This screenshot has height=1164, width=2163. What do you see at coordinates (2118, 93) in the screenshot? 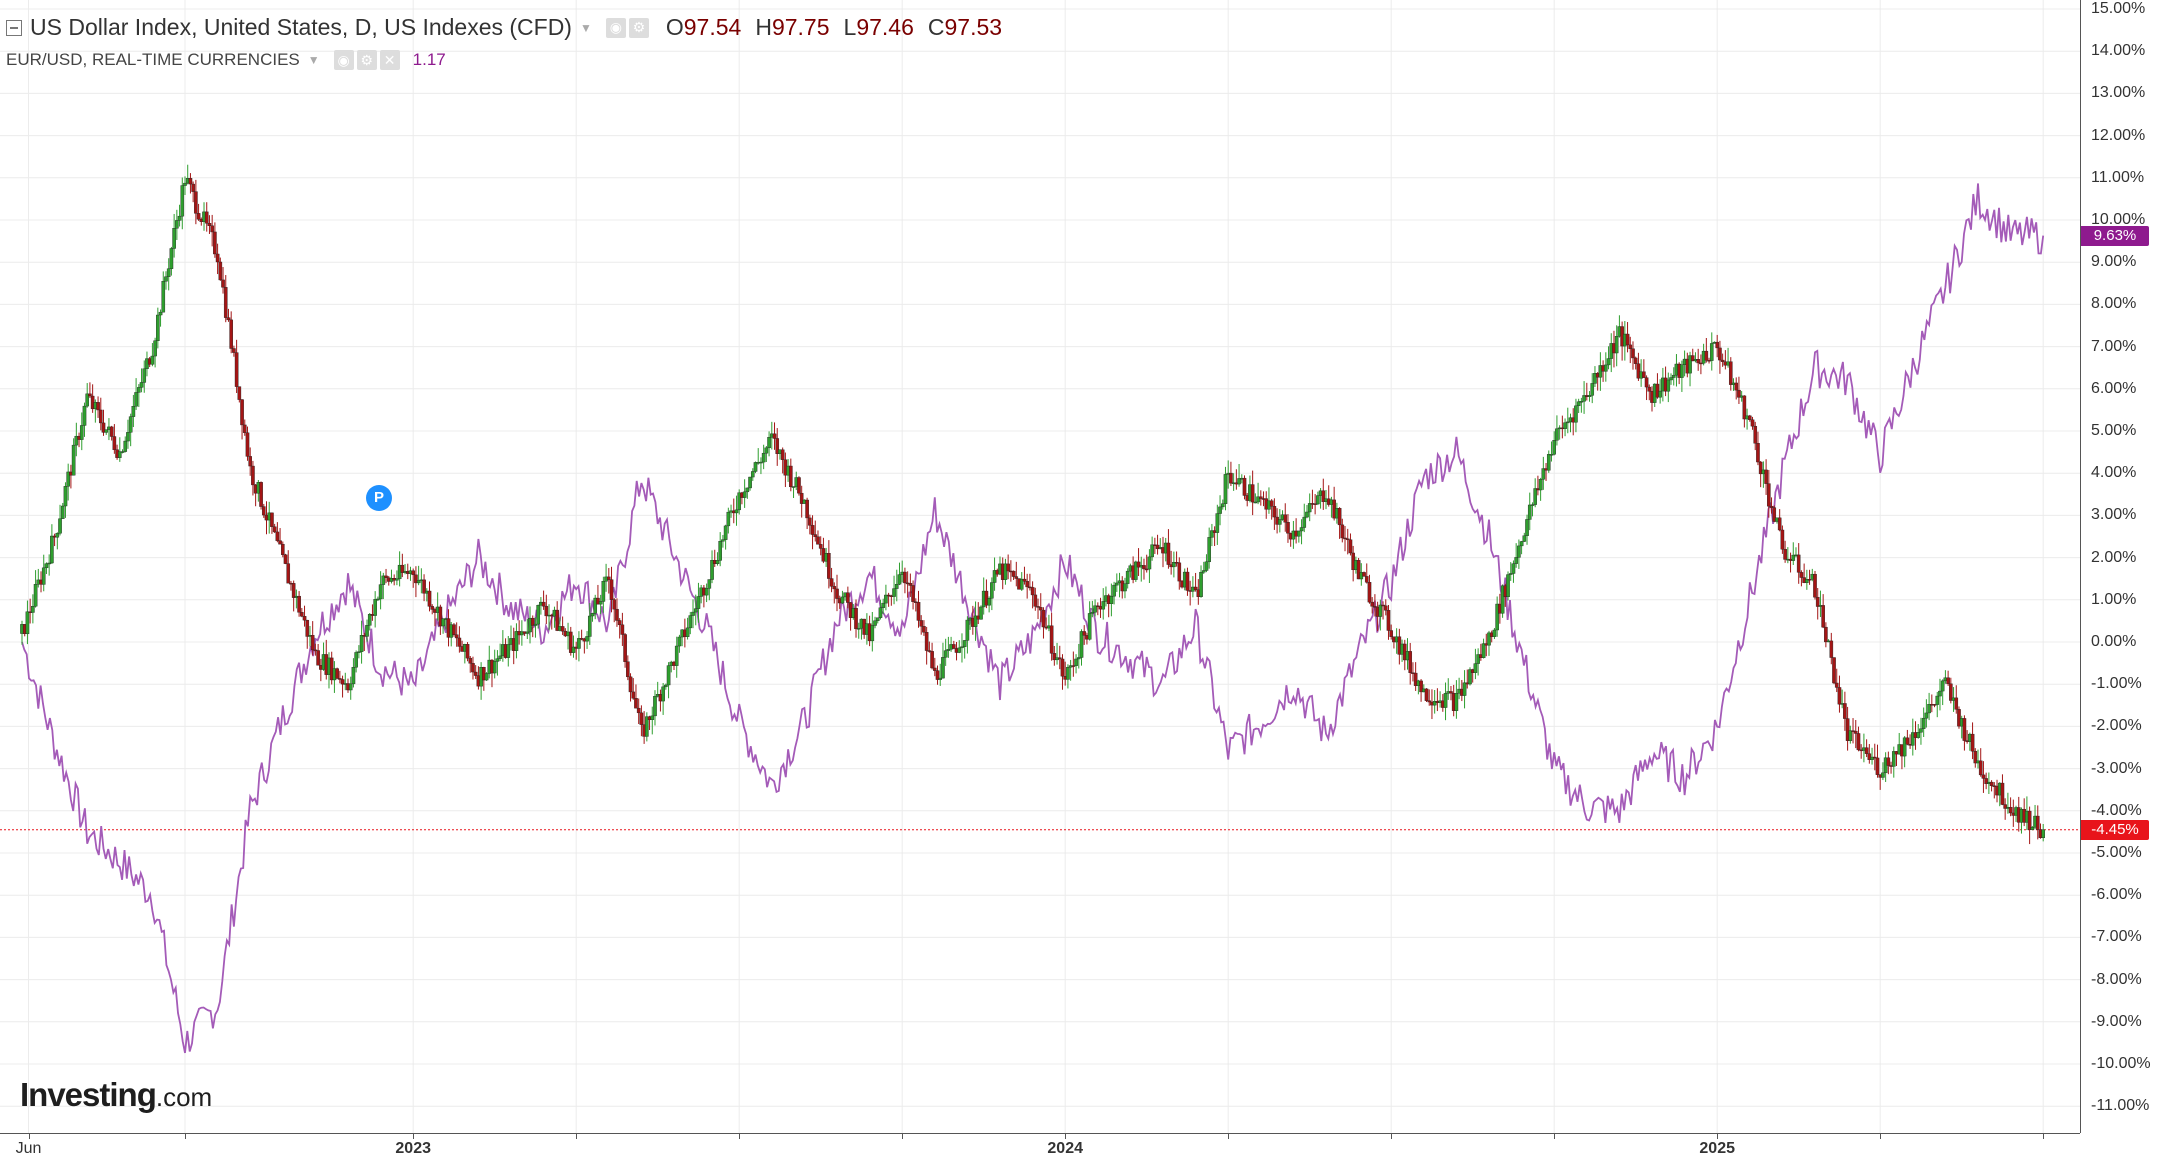
I see `y-tick-label: 13.00%` at bounding box center [2118, 93].